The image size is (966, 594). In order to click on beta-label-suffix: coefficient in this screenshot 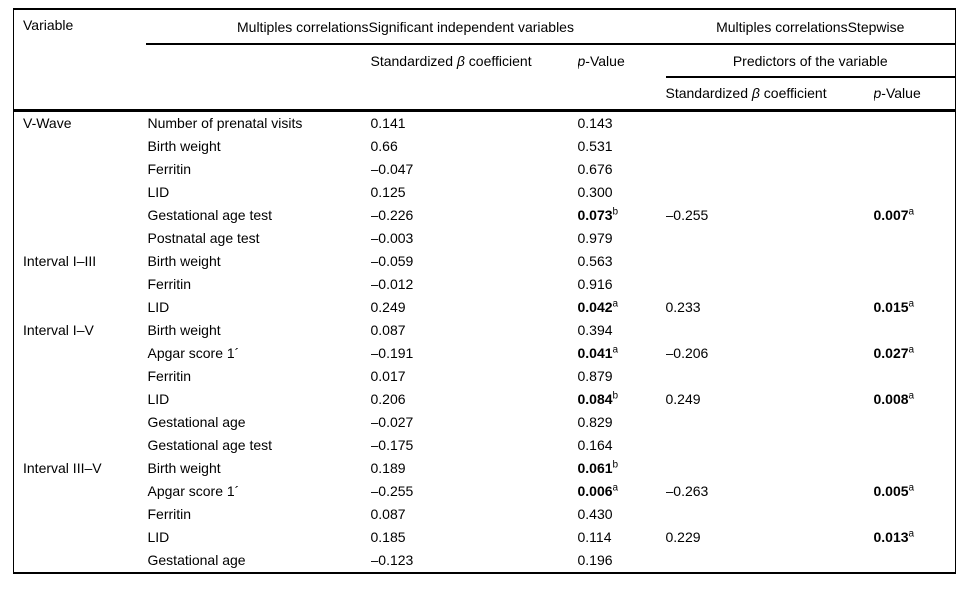, I will do `click(498, 61)`.